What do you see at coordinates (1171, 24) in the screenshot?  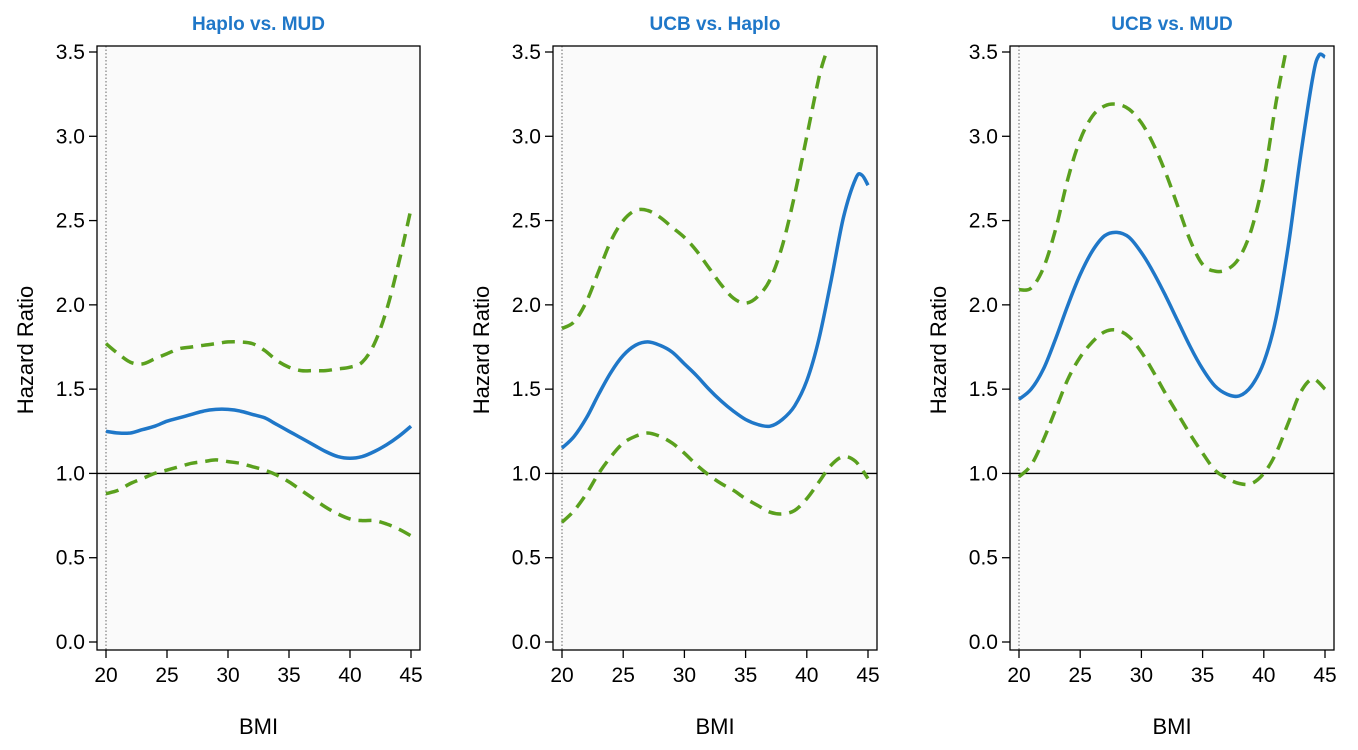 I see `panel-title: UCB vs. MUD` at bounding box center [1171, 24].